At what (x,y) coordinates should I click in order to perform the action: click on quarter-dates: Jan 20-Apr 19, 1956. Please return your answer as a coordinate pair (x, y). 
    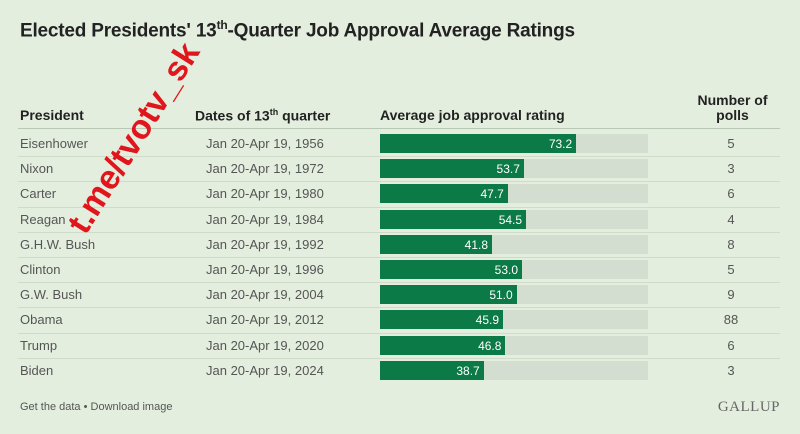
    Looking at the image, I should click on (265, 143).